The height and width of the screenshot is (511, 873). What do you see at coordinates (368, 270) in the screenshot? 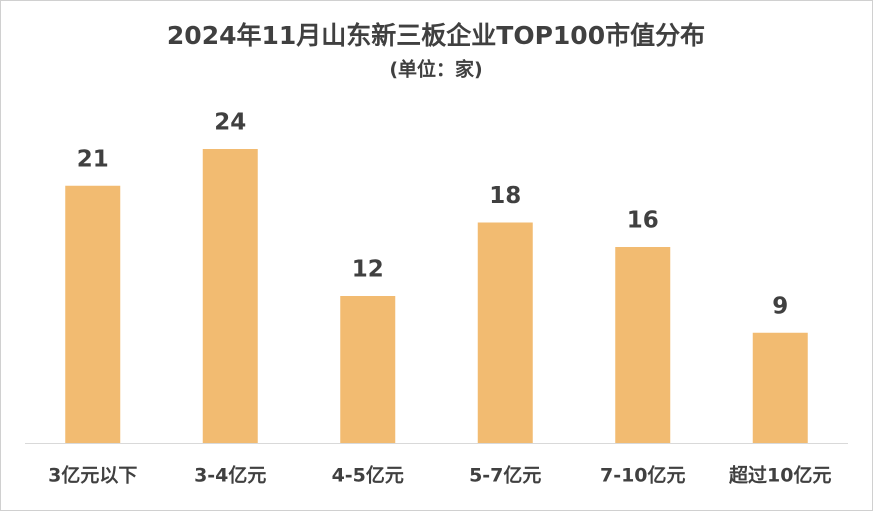
I see `data-label: 12` at bounding box center [368, 270].